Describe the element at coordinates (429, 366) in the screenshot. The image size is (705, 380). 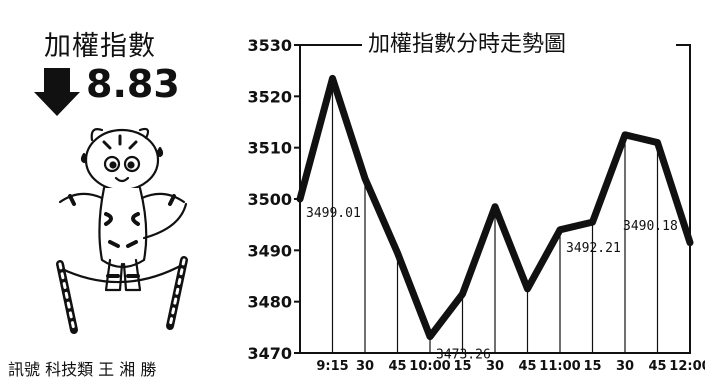
I see `x-tick-label: 10:00` at that location.